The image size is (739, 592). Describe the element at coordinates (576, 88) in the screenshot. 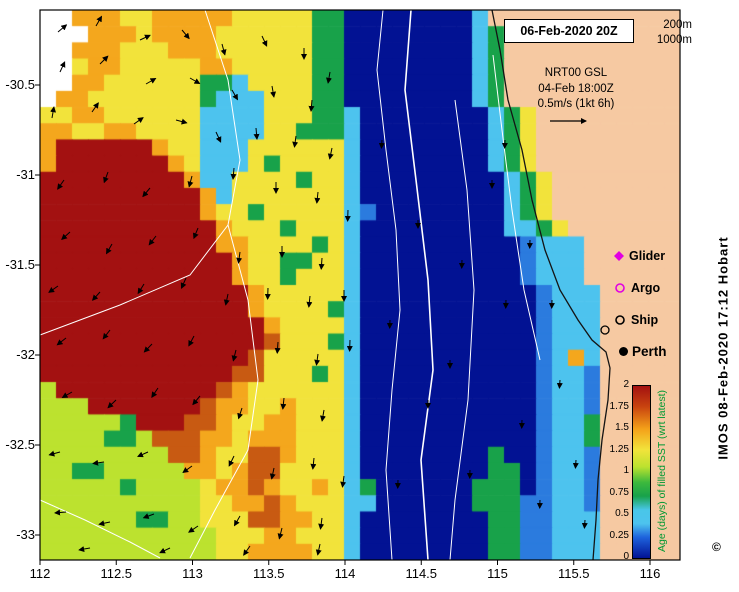

I see `nrt-datetime-line: 04-Feb 18:00Z` at that location.